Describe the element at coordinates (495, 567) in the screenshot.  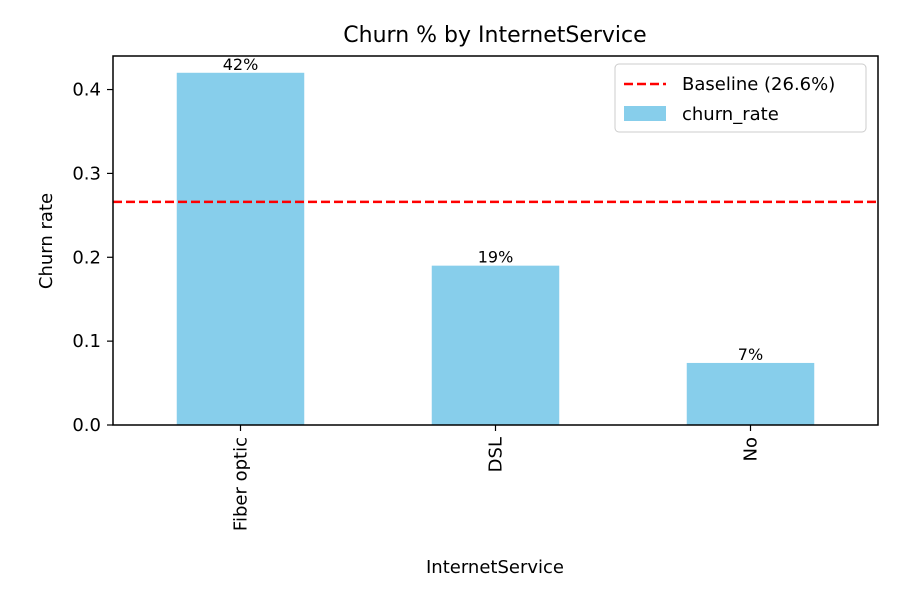
I see `x-axis-label: InternetService` at that location.